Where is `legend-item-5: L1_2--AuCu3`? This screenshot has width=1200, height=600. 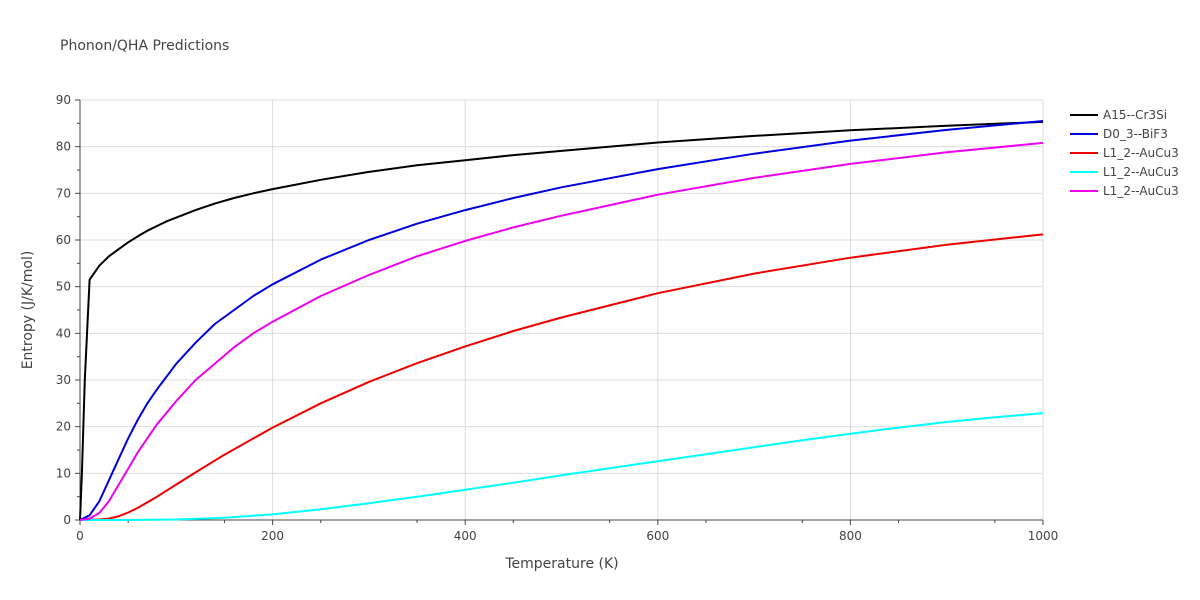
legend-item-5: L1_2--AuCu3 is located at coordinates (1124, 191).